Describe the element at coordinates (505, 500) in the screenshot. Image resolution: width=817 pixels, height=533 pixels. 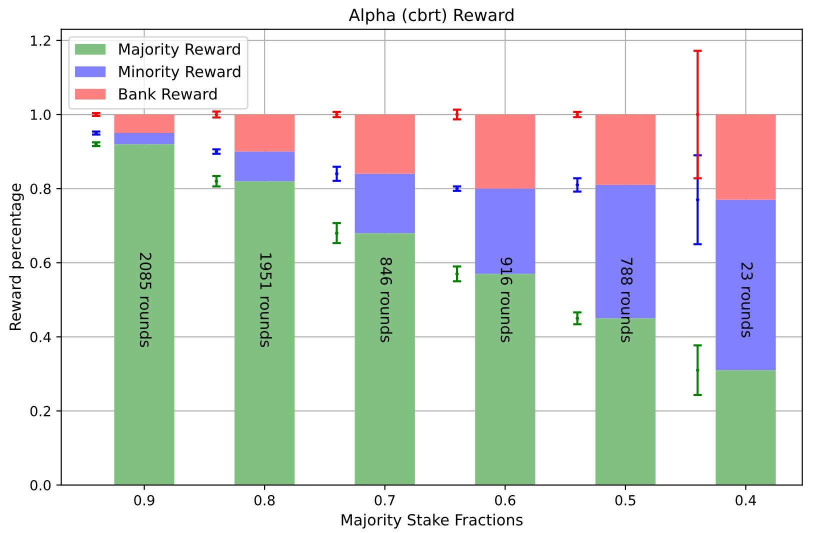
I see `x-tick-label: 0.6` at that location.